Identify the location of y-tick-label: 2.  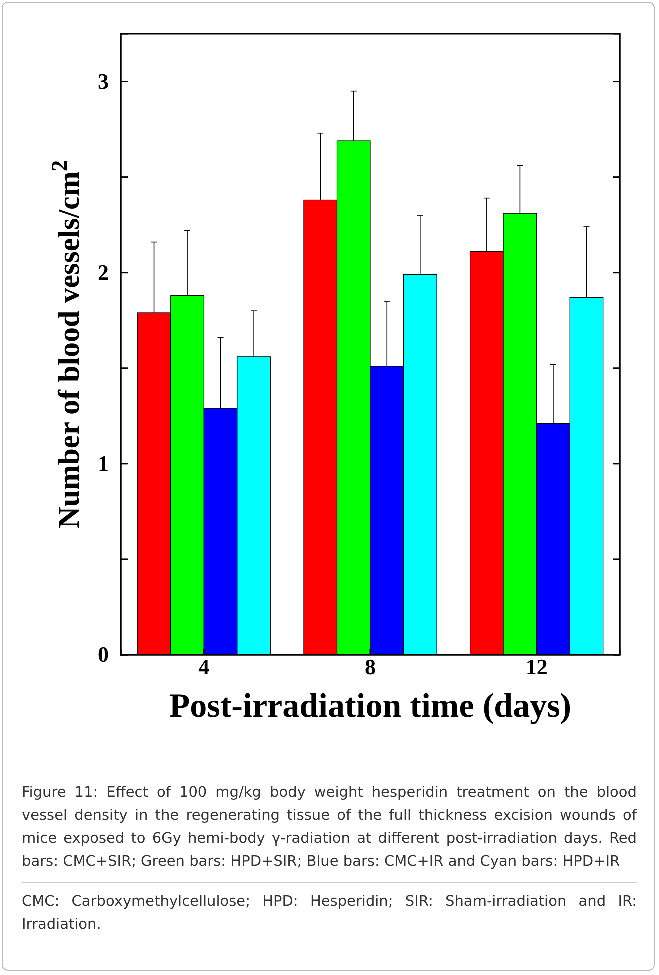
(103, 272).